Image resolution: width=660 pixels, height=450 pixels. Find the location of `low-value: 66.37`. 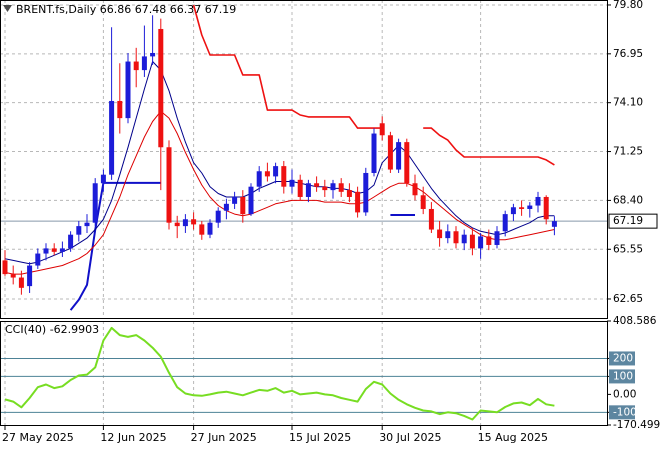

low-value: 66.37 is located at coordinates (186, 9).